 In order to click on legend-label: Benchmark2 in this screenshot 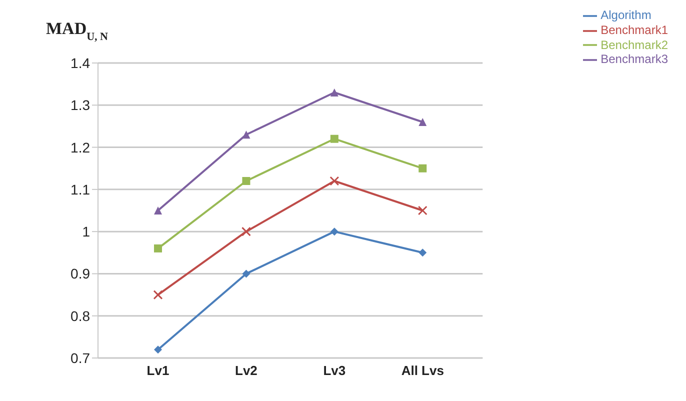, I will do `click(634, 45)`.